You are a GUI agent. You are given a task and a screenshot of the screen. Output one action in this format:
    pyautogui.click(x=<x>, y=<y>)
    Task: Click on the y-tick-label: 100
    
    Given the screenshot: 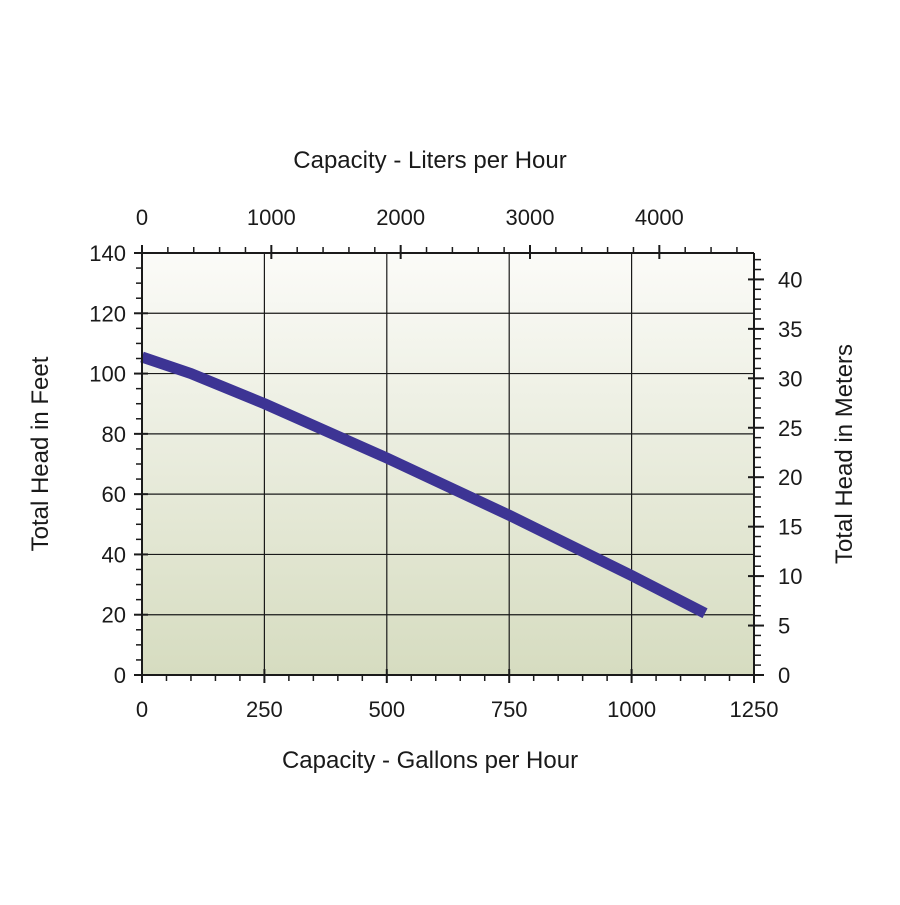 What is the action you would take?
    pyautogui.click(x=107, y=374)
    